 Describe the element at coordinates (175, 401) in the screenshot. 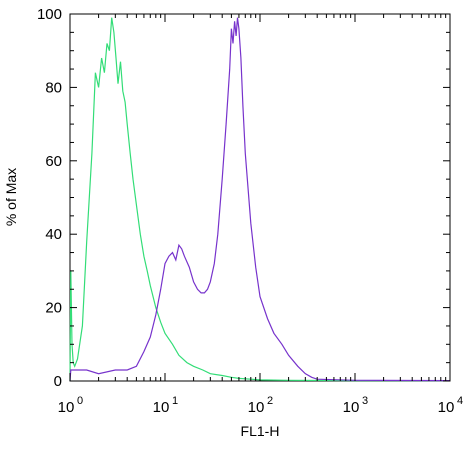

I see `x-tick-exponent: 1` at that location.